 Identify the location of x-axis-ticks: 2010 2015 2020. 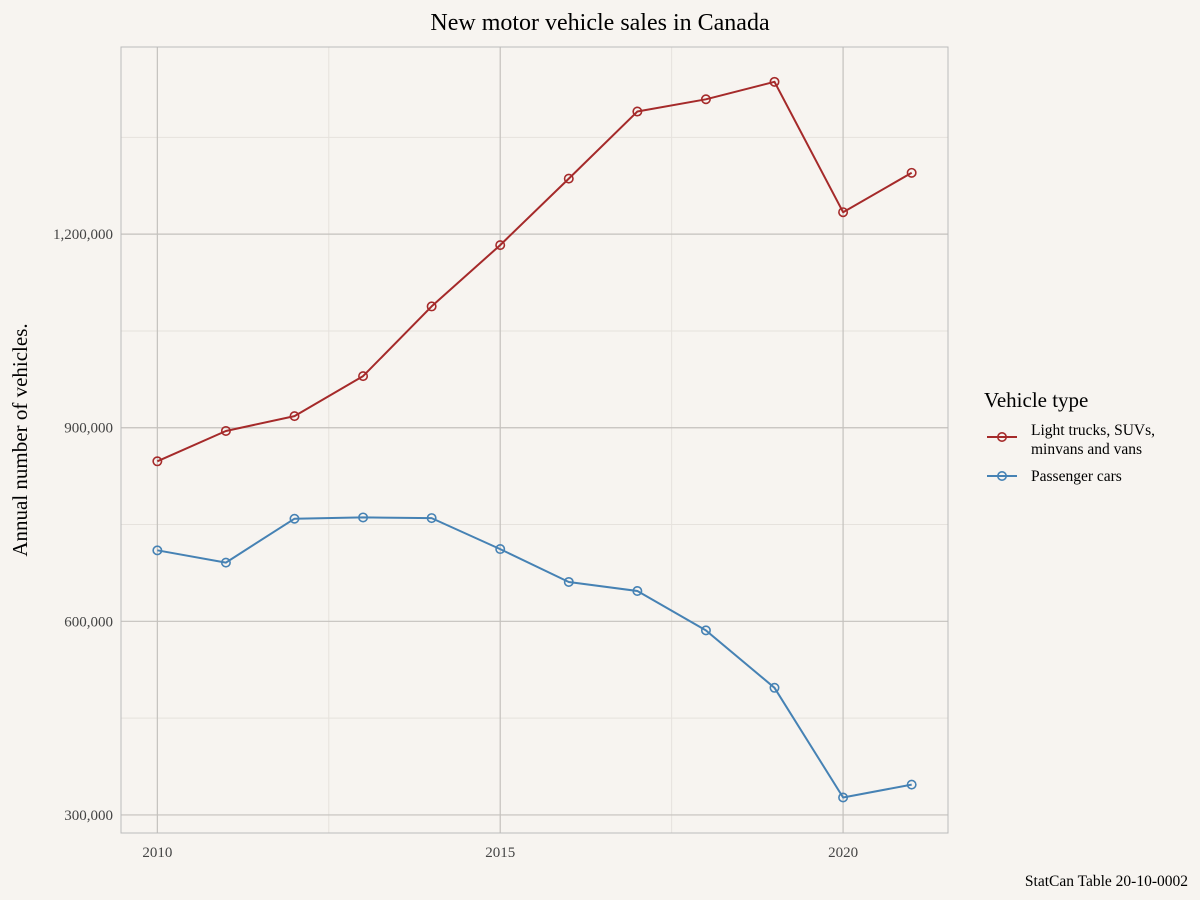
(500, 853).